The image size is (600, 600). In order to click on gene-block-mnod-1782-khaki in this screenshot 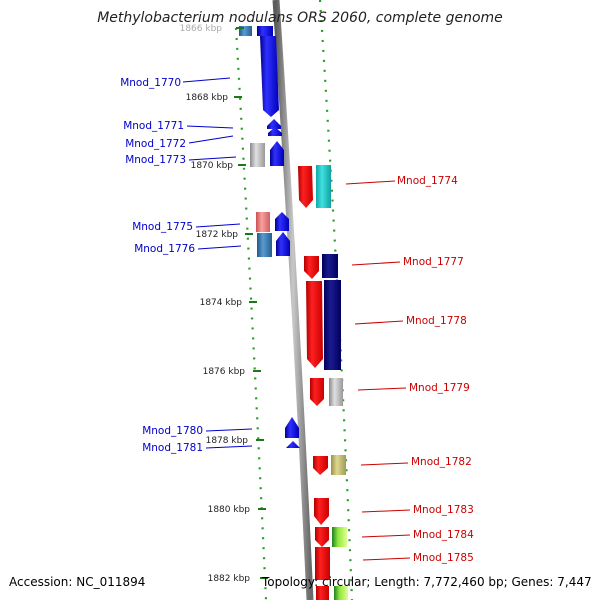, I will do `click(338, 465)`.